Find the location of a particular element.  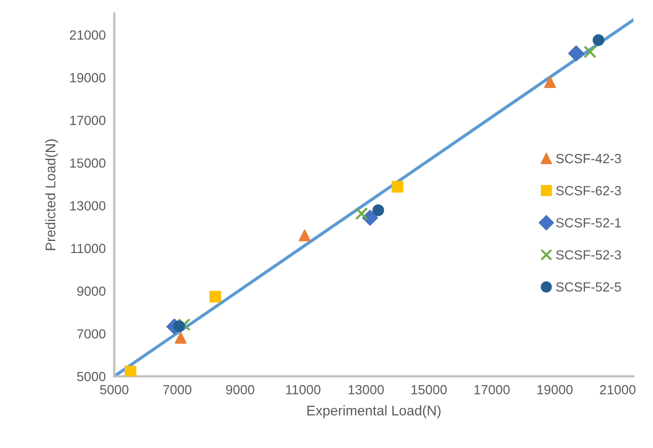

x-tick-label: 11000 is located at coordinates (303, 389).